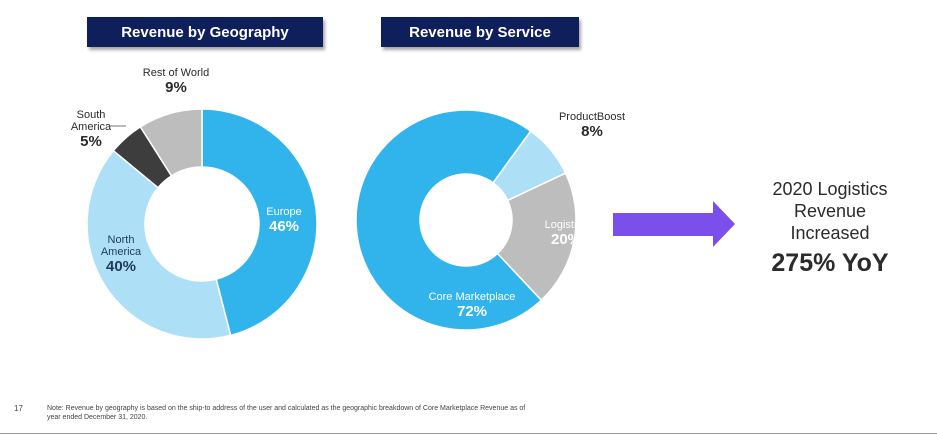  I want to click on value-logistics: 20%, so click(566, 239).